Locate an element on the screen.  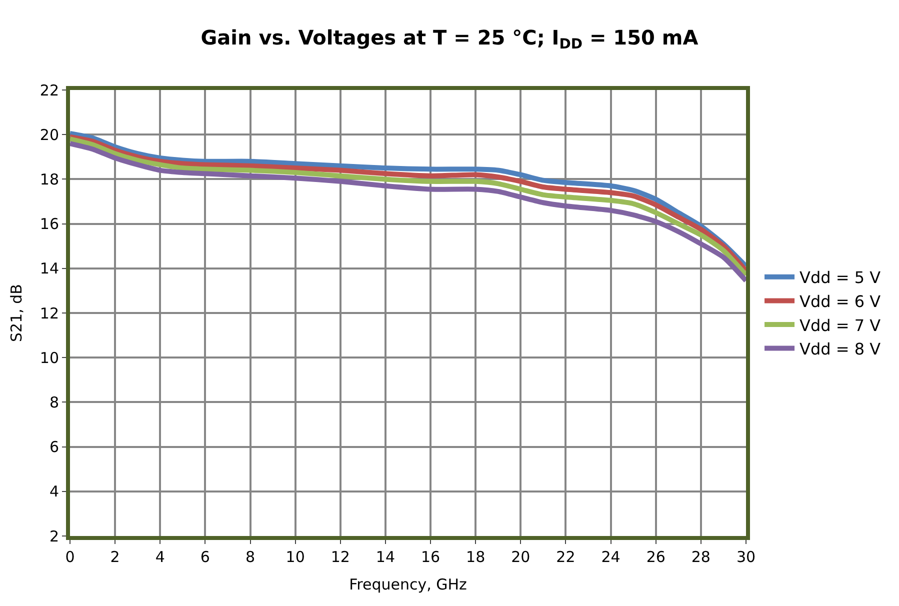
x-tick-label: 10 is located at coordinates (295, 557).